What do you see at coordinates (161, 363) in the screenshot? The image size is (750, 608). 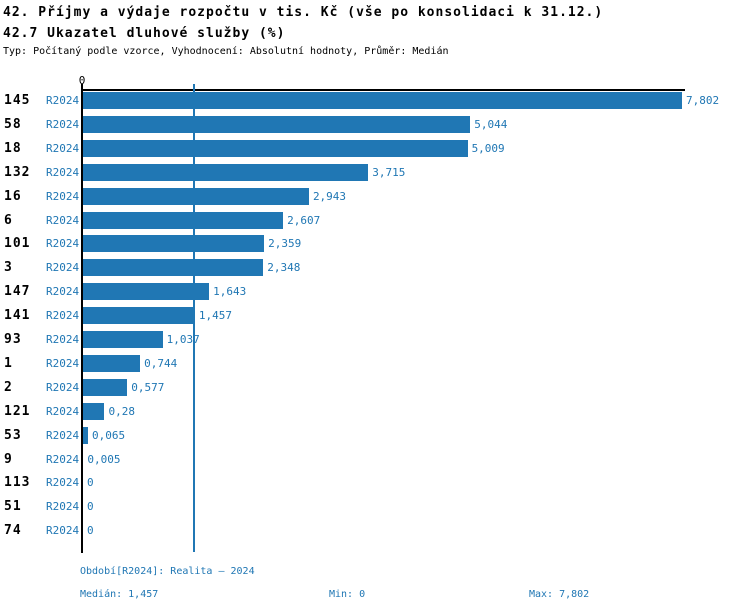 I see `bar-value-label: 0,744` at bounding box center [161, 363].